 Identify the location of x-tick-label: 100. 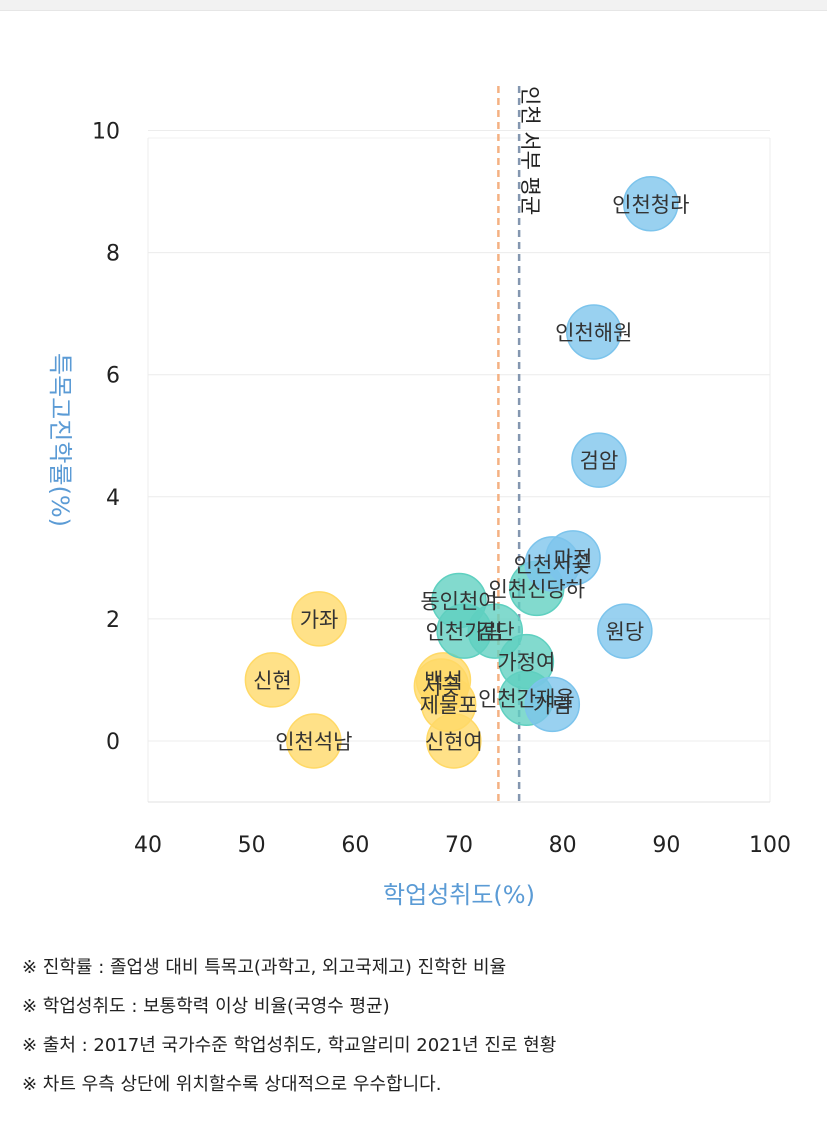
(770, 845).